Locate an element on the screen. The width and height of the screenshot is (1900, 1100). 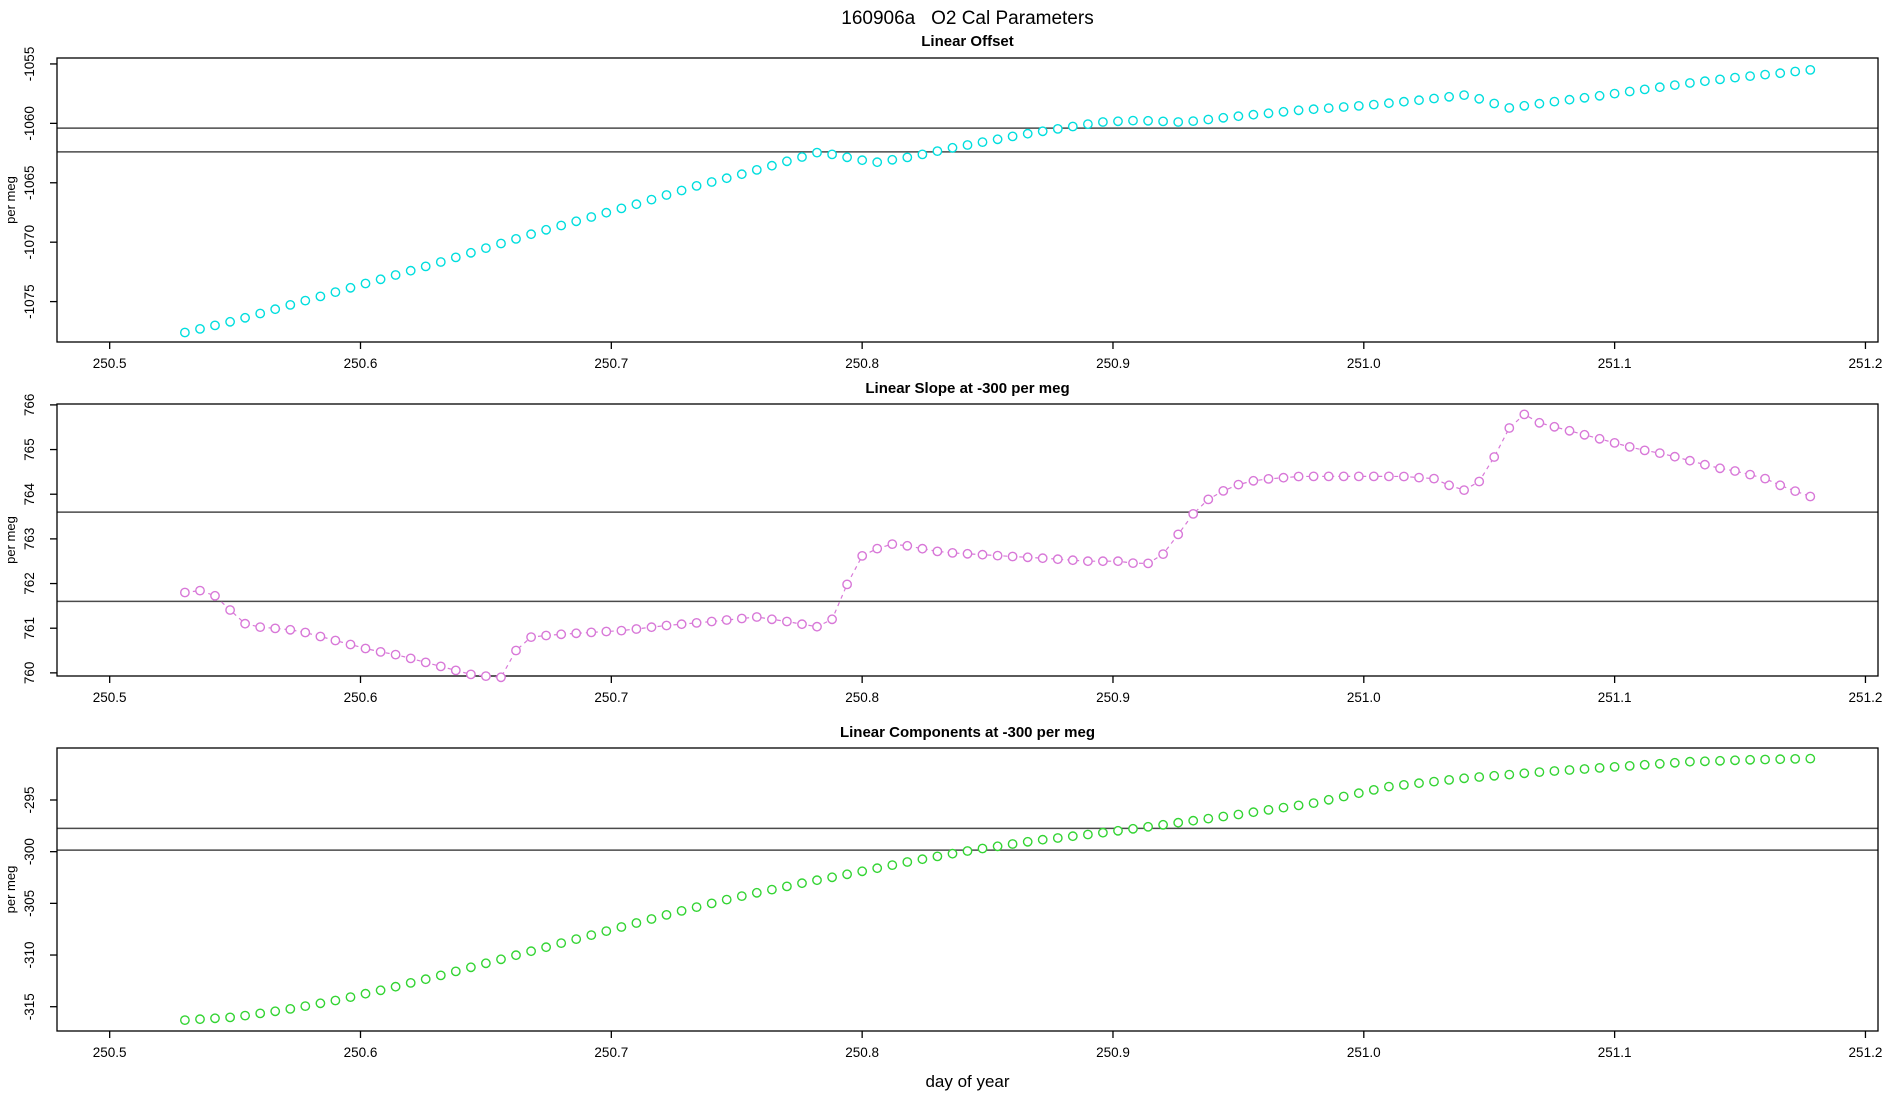
y-tick-label-linear-offset: -1075 is located at coordinates (29, 301).